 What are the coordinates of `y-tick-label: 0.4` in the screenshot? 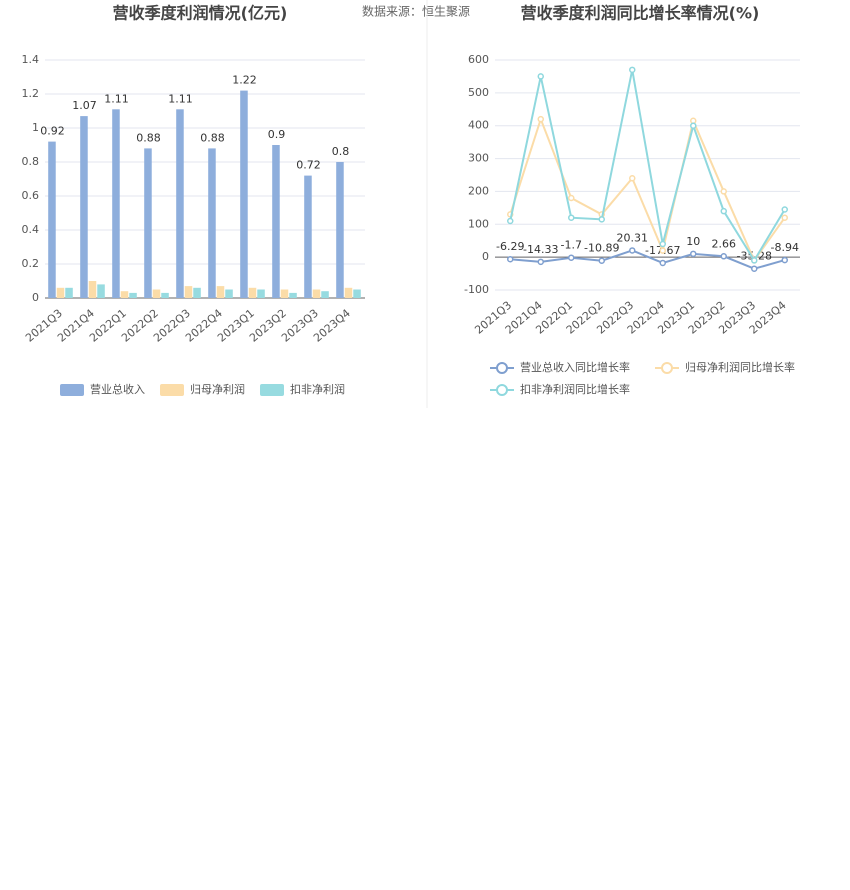 It's located at (31, 229).